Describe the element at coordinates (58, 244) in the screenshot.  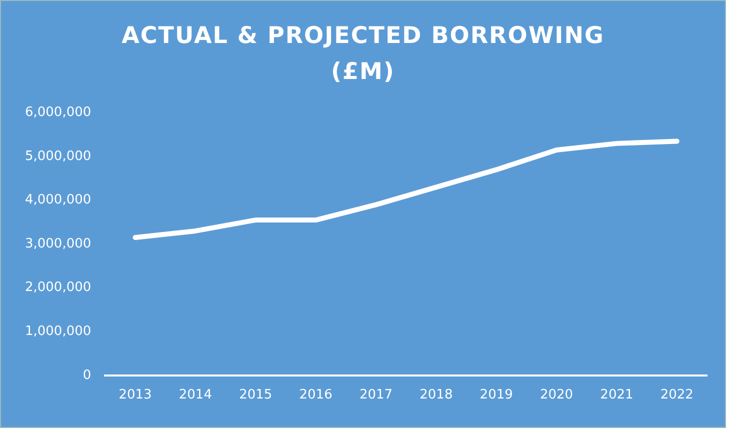
I see `y-tick-label: 3,000,000` at that location.